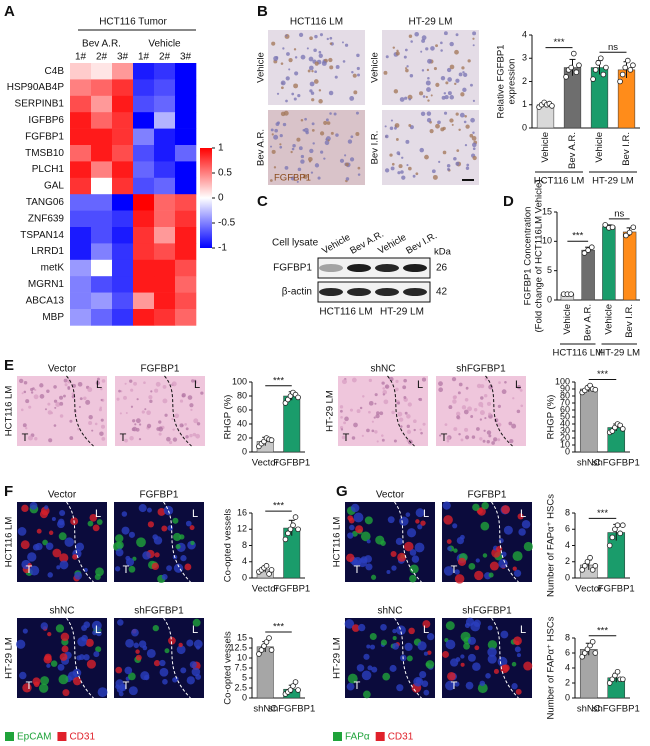 The image size is (650, 746). I want to click on panel-letter: A, so click(9, 11).